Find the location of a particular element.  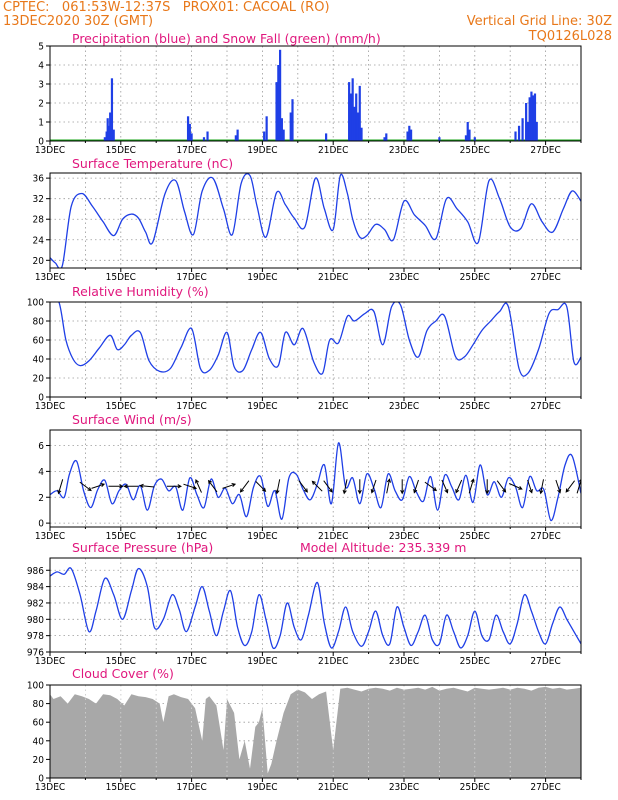

rh-xtick-label: 19DEC is located at coordinates (262, 406).